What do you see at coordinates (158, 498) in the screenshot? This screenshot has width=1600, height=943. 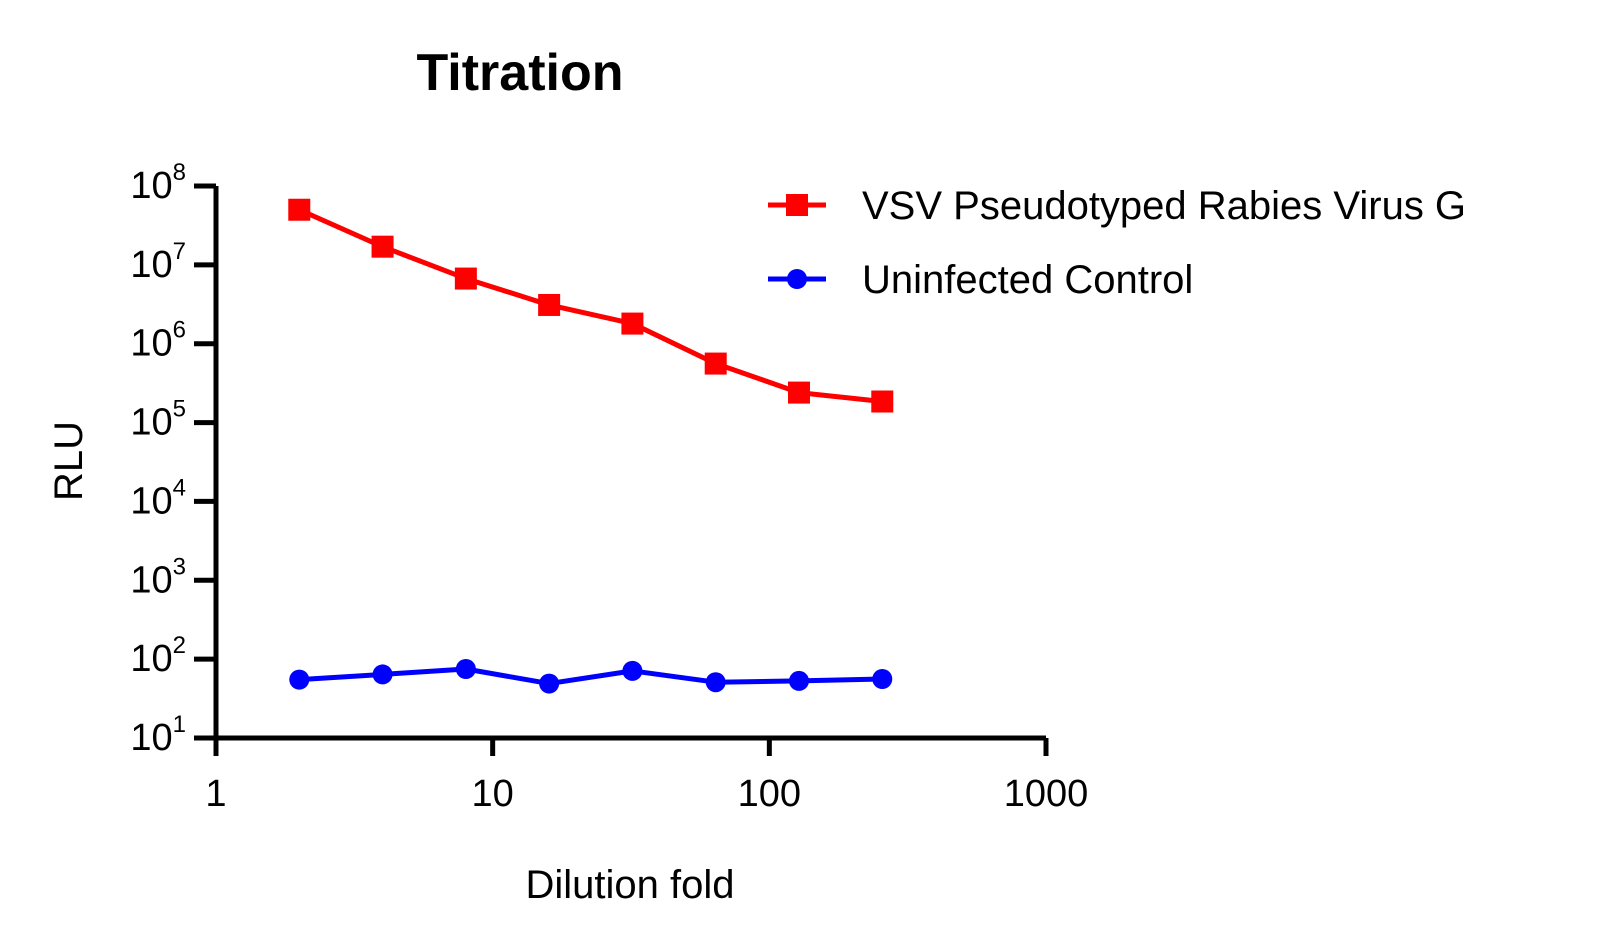 I see `y-tick-label: 10⁴` at bounding box center [158, 498].